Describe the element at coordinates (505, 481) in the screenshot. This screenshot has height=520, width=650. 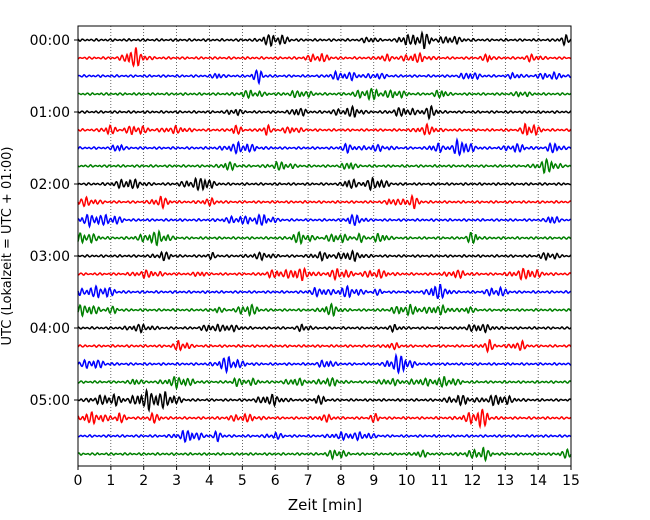
I see `x-tick-label-13: 13` at that location.